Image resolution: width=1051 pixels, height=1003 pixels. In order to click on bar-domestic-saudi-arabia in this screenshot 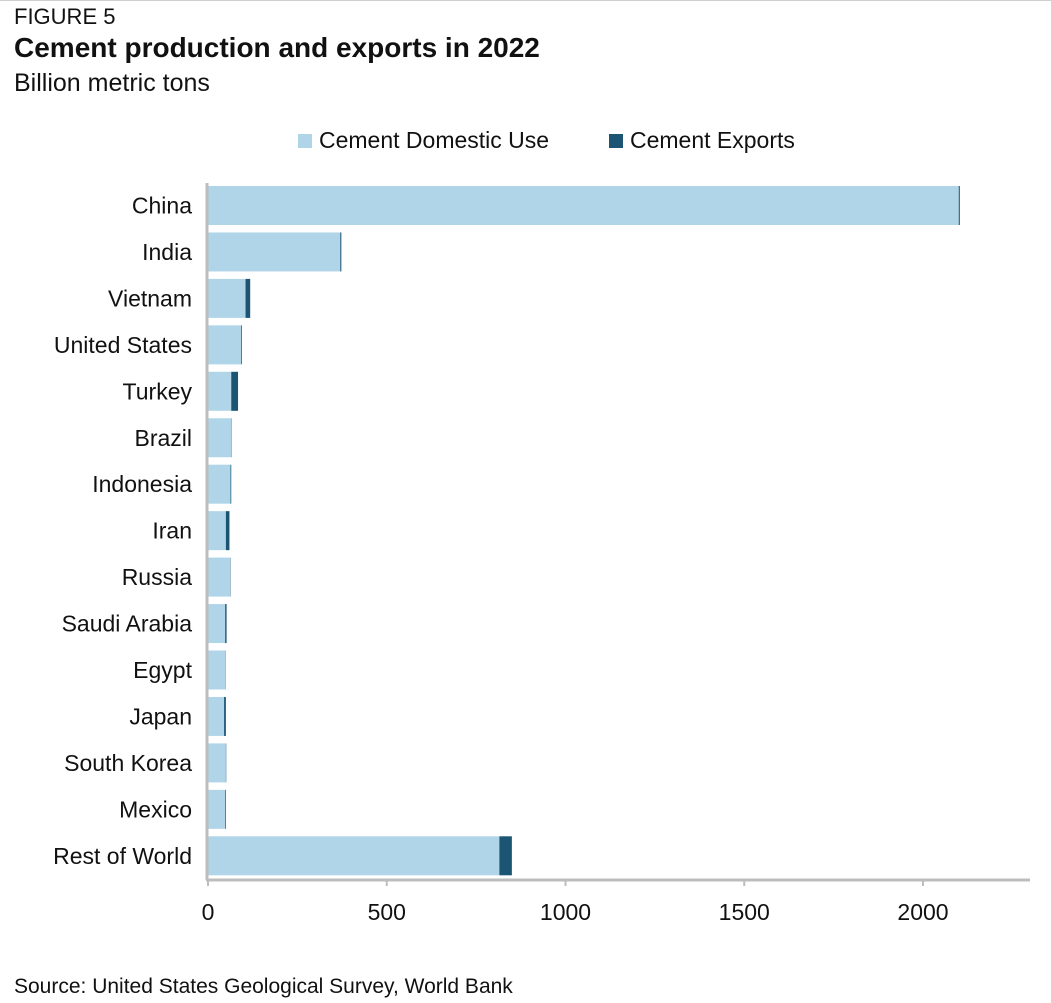, I will do `click(217, 624)`.